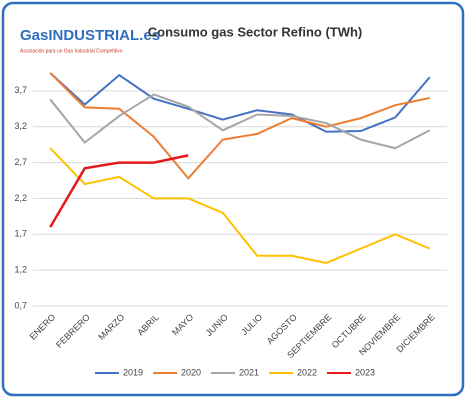 This screenshot has height=405, width=468. I want to click on y-tick-label: 1,7, so click(20, 234).